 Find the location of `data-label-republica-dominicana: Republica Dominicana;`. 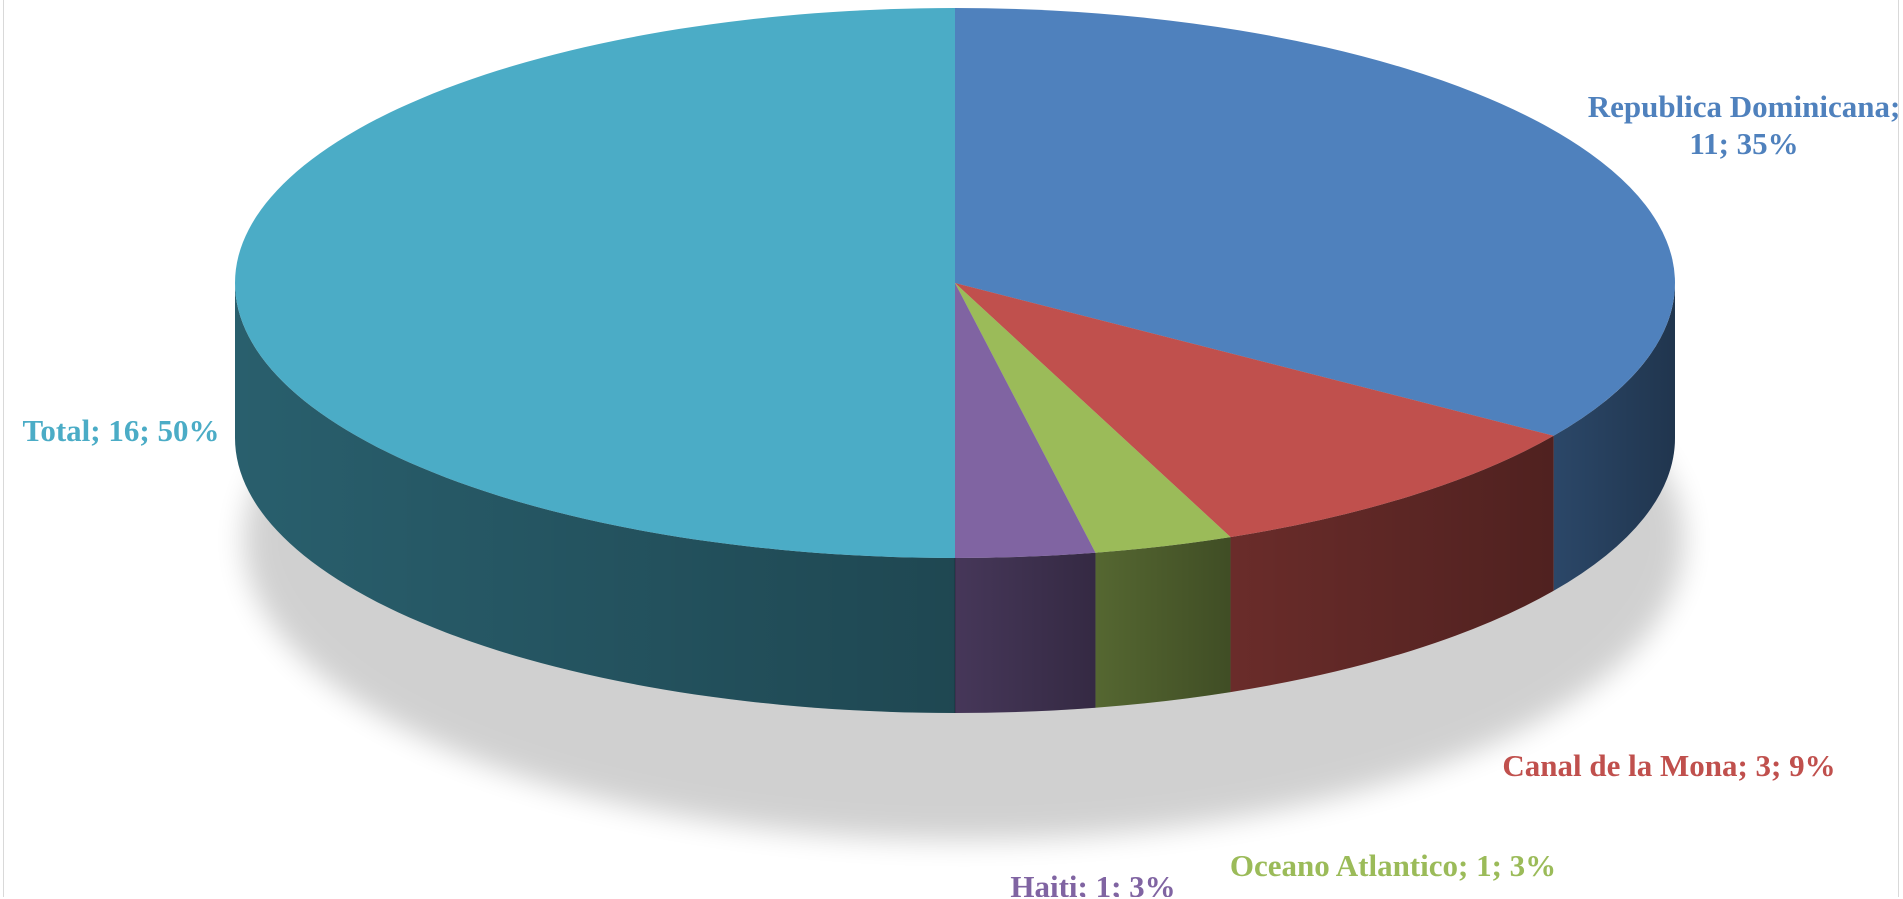

data-label-republica-dominicana: Republica Dominicana; is located at coordinates (1744, 106).